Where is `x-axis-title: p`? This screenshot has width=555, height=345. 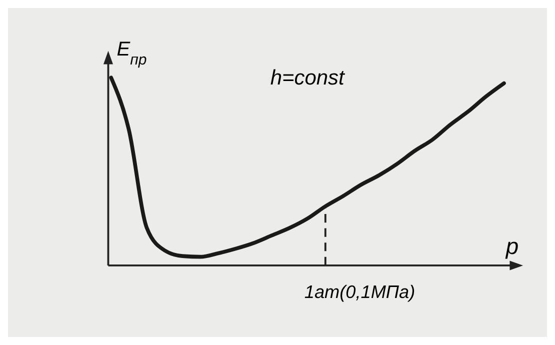 x-axis-title: p is located at coordinates (511, 246).